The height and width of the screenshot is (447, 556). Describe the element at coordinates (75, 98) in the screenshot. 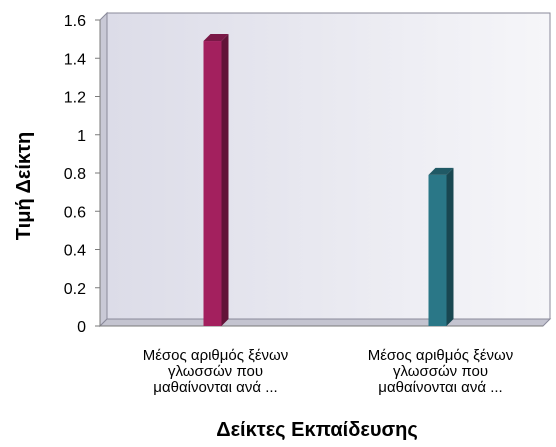

I see `y-tick-label: 1.2` at that location.